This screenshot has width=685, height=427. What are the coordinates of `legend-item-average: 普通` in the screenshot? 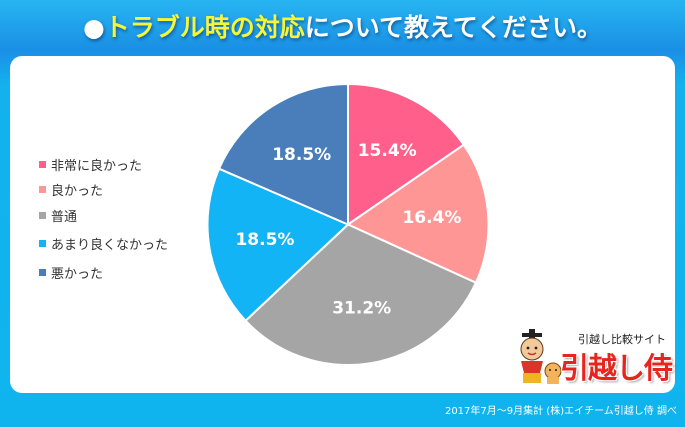 It's located at (58, 215).